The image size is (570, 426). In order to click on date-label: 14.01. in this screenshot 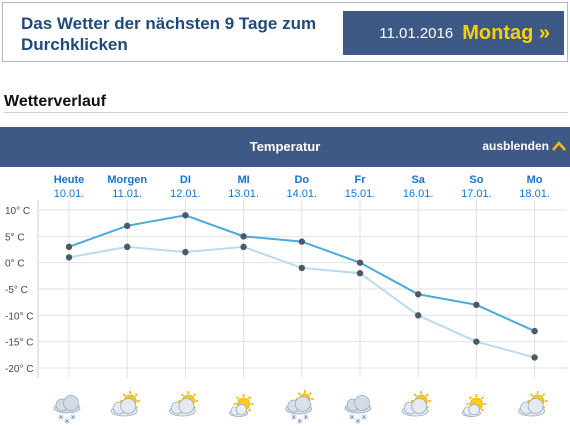, I will do `click(302, 194)`.